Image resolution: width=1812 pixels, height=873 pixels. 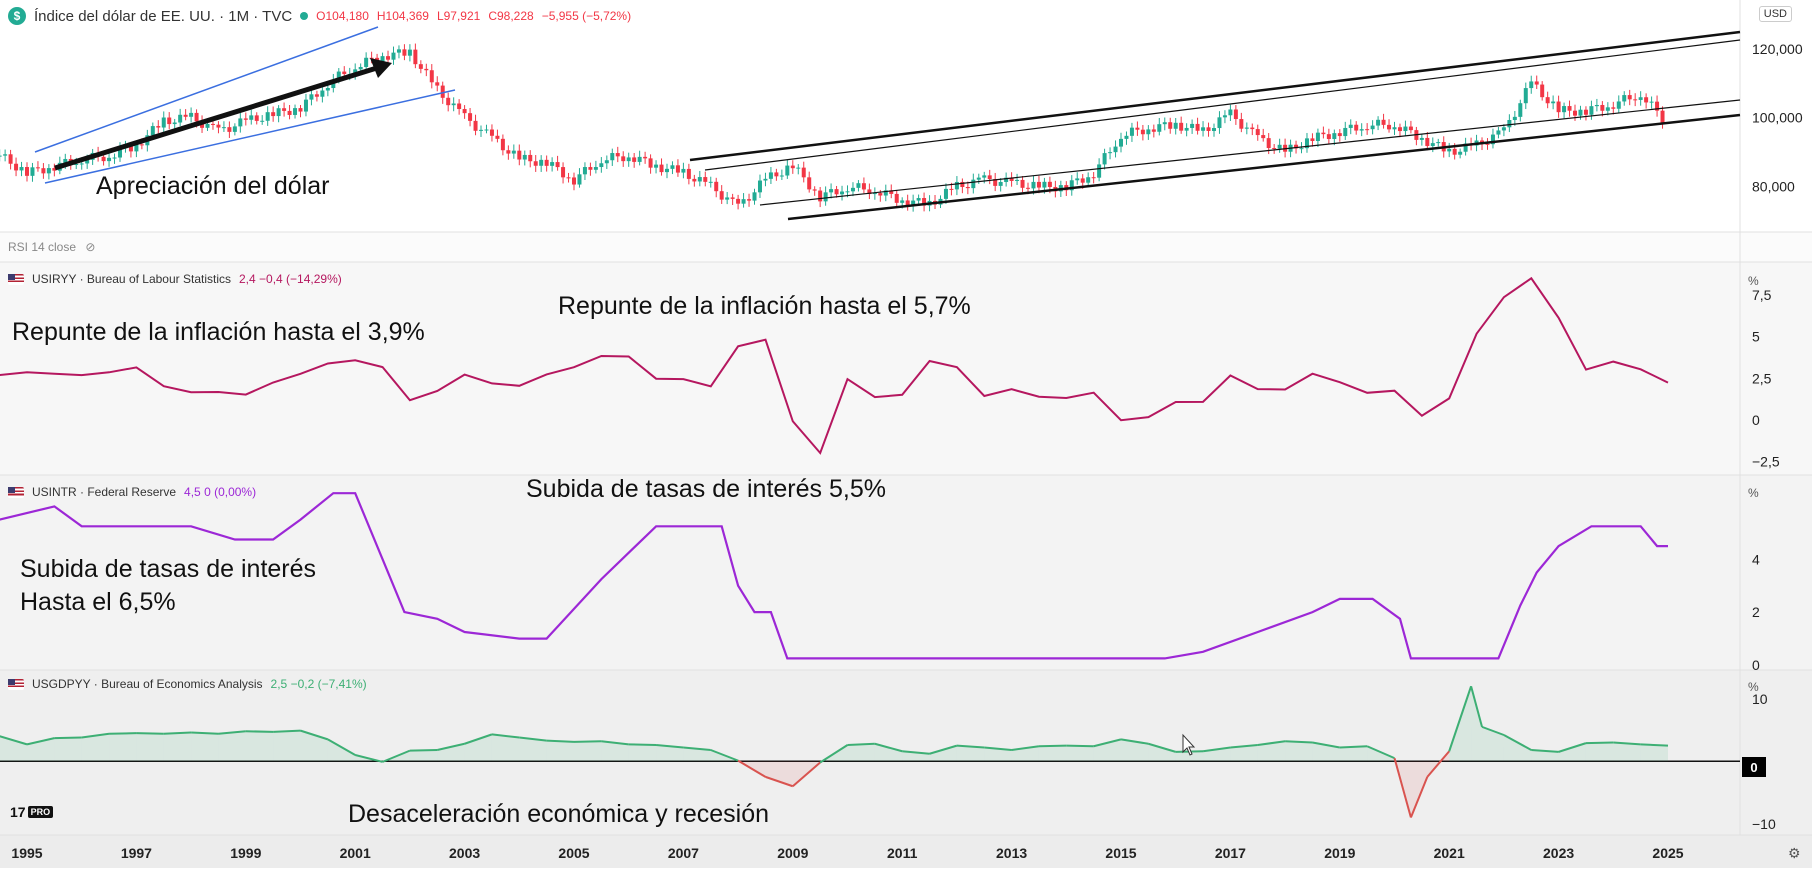 What do you see at coordinates (147, 684) in the screenshot?
I see `gdp-title: USGDPYY · Bureau of Economics Analysis` at bounding box center [147, 684].